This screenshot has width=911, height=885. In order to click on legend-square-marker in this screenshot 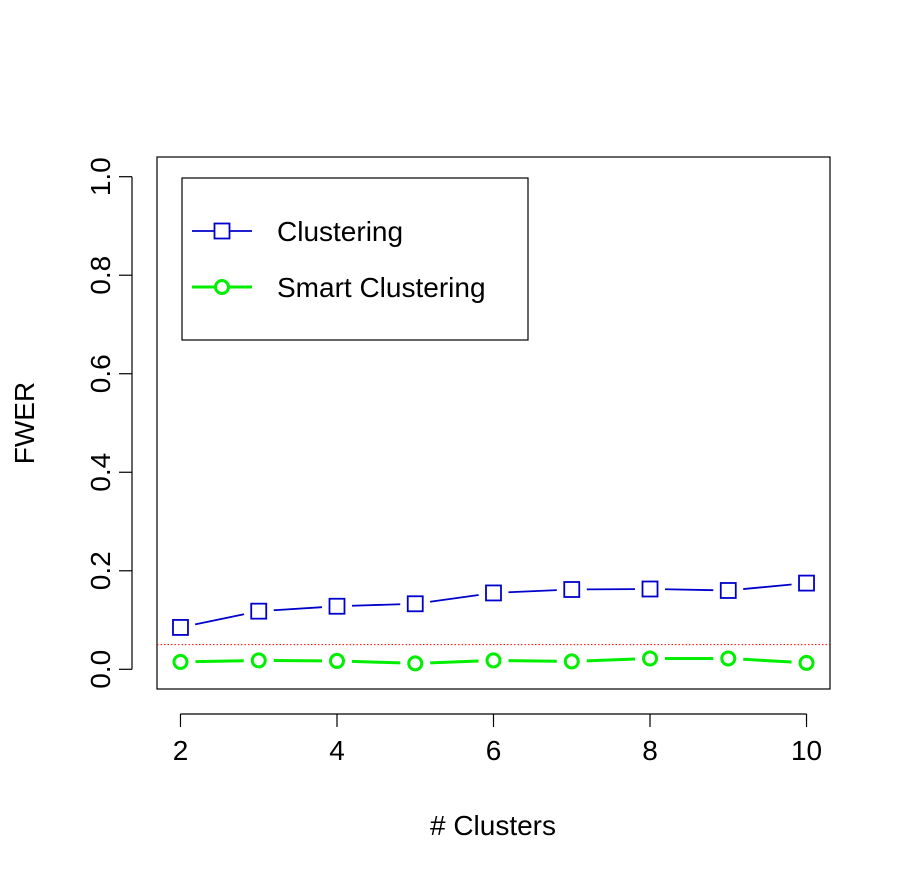, I will do `click(222, 231)`.